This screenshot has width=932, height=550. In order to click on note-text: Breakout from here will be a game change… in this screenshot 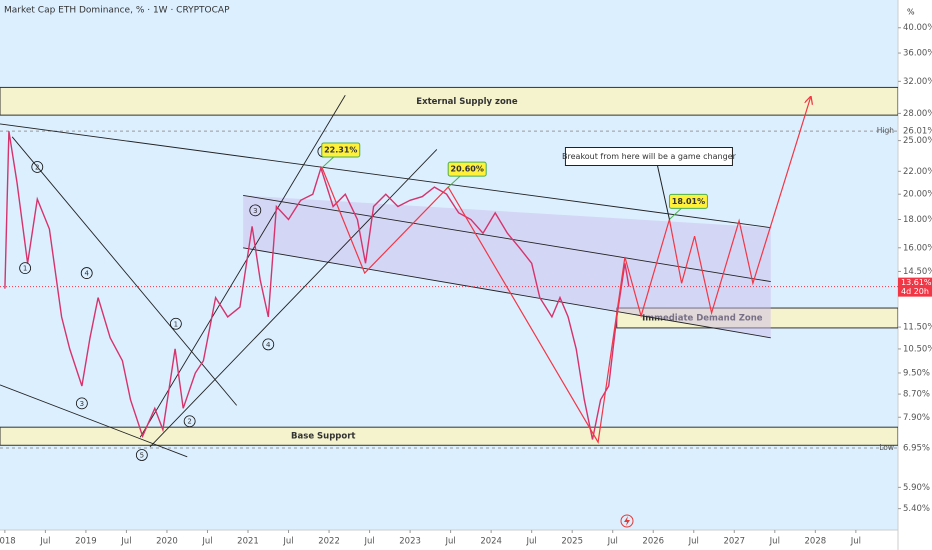, I will do `click(649, 156)`.